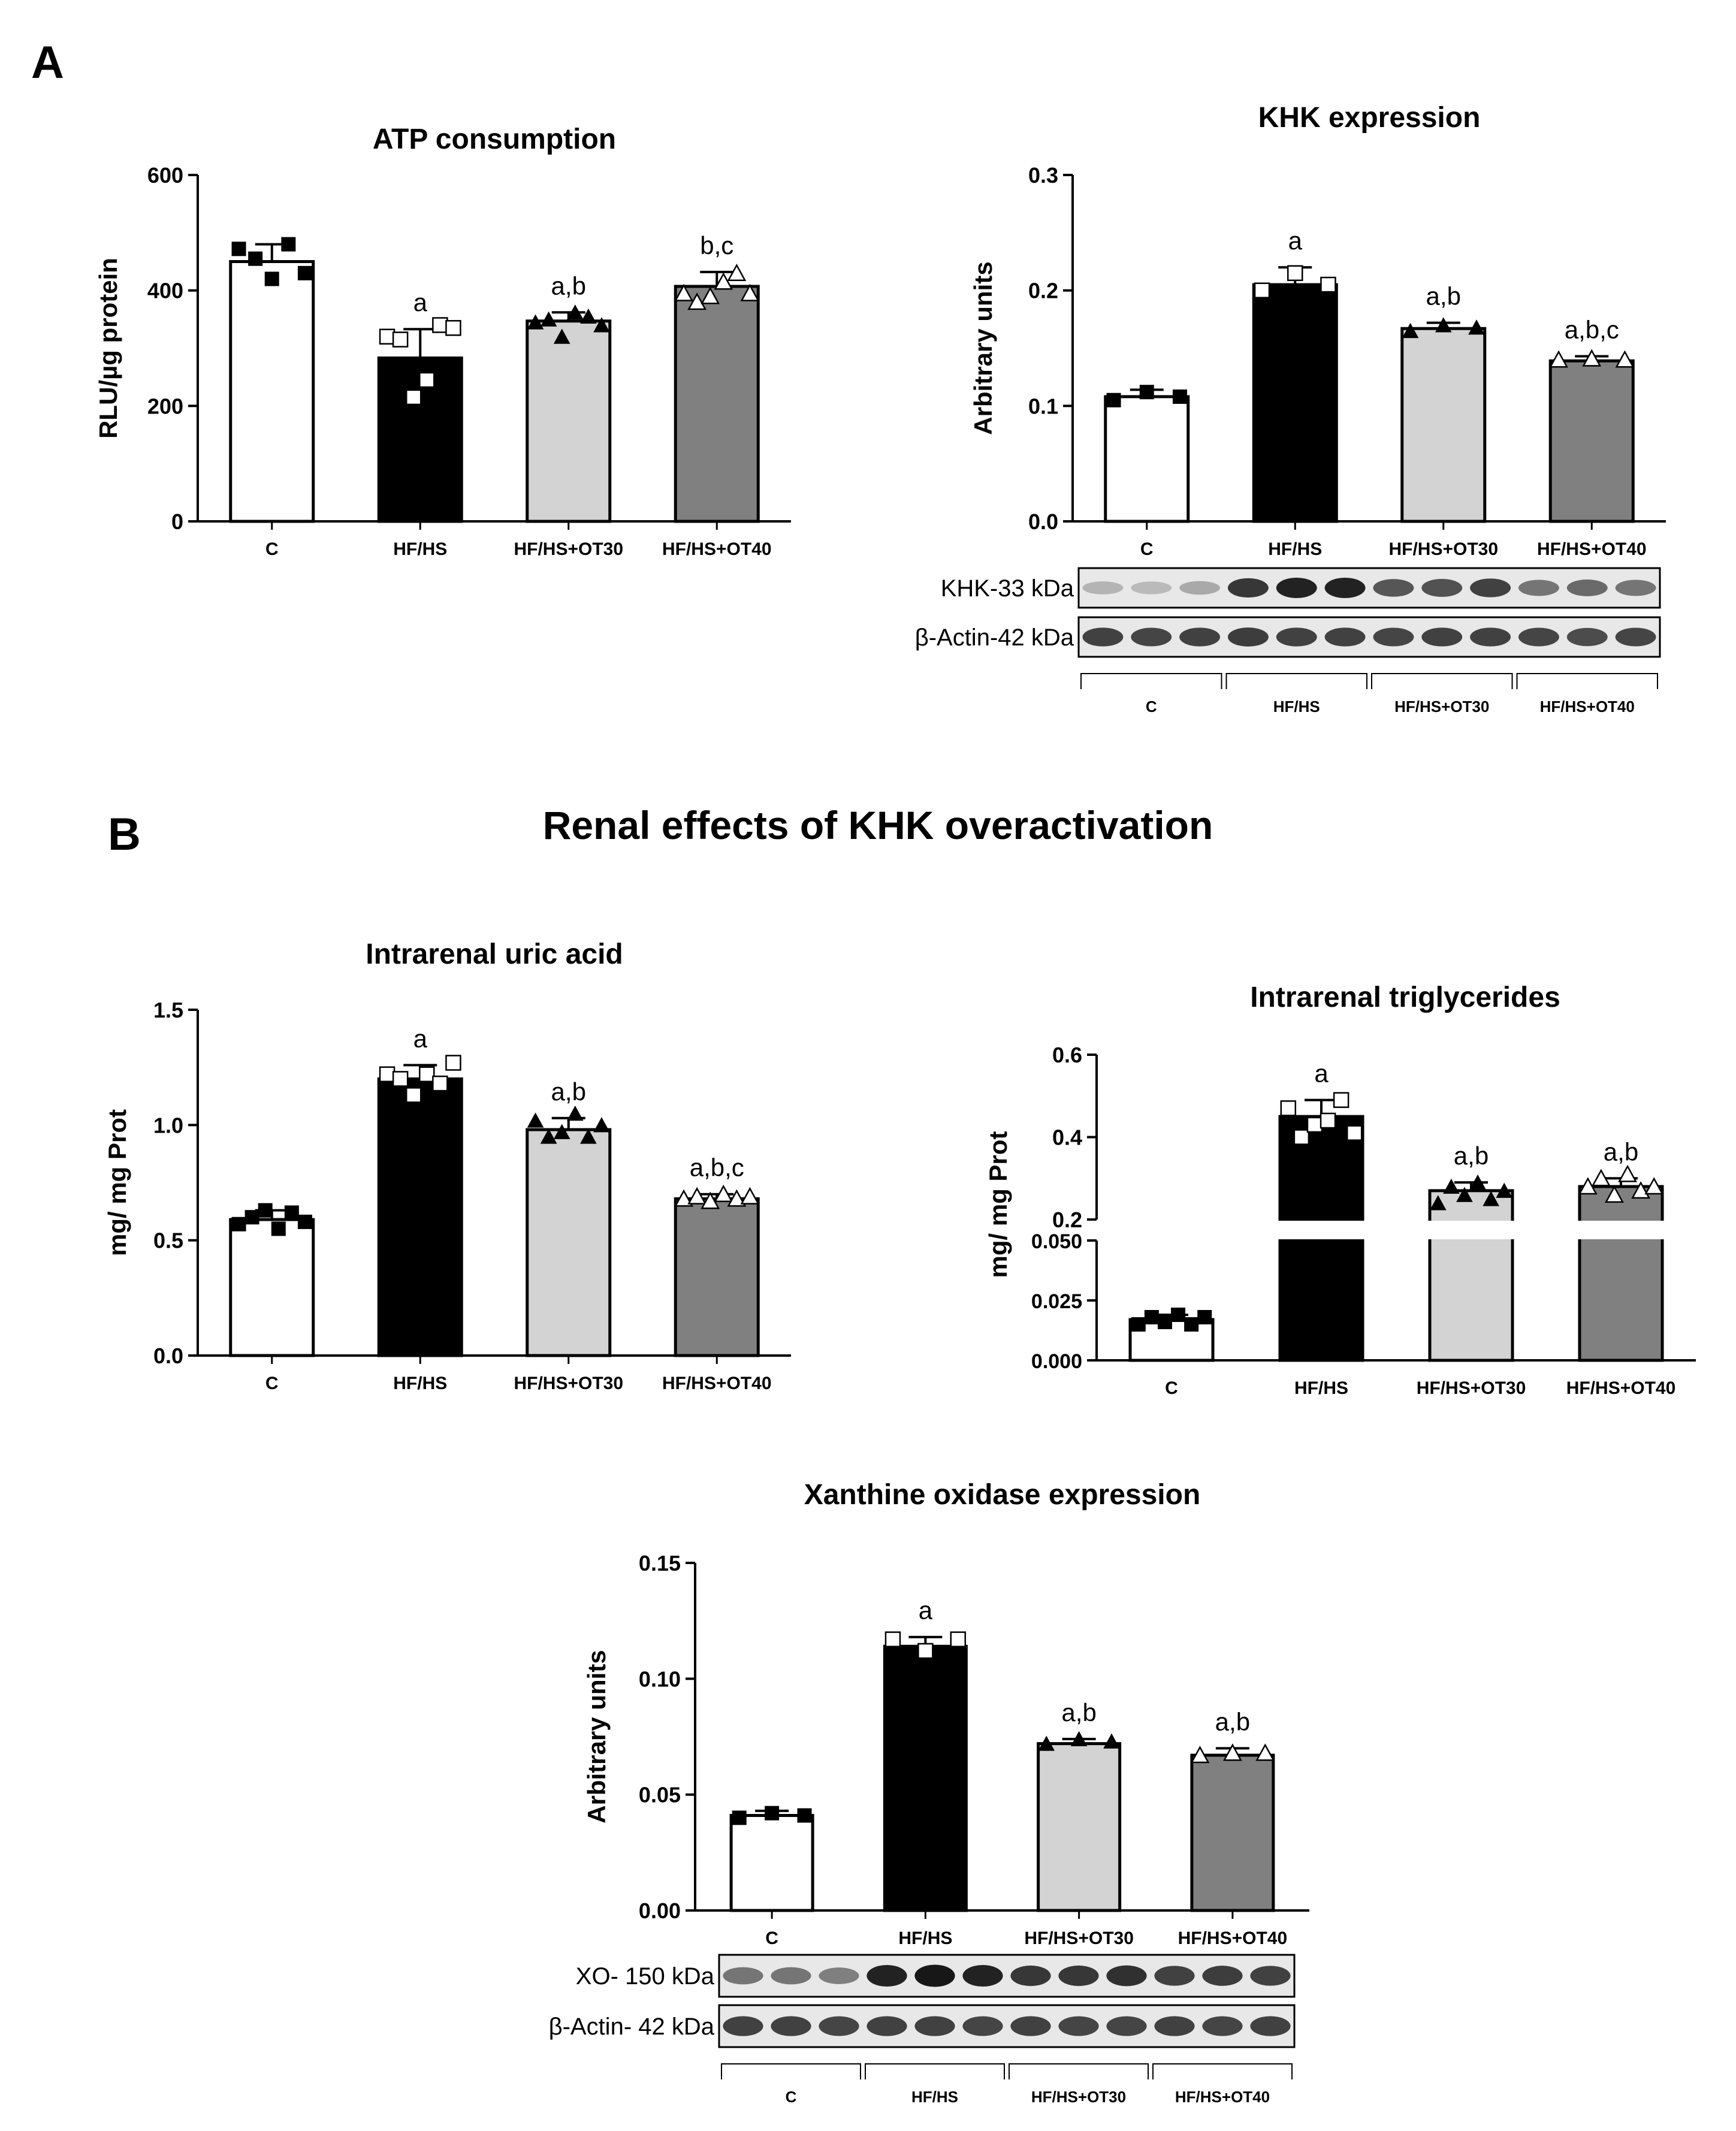 The width and height of the screenshot is (1736, 2131). I want to click on panel-label-a: A, so click(47, 62).